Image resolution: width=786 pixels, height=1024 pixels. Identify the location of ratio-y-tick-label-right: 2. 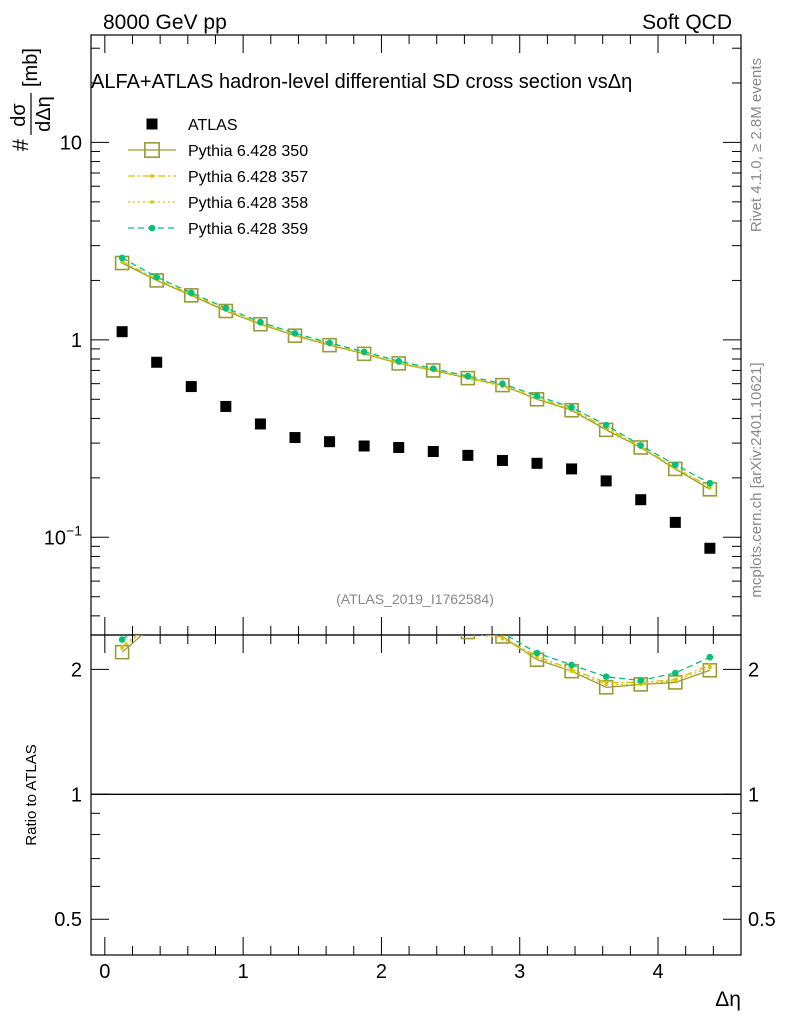
(753, 670).